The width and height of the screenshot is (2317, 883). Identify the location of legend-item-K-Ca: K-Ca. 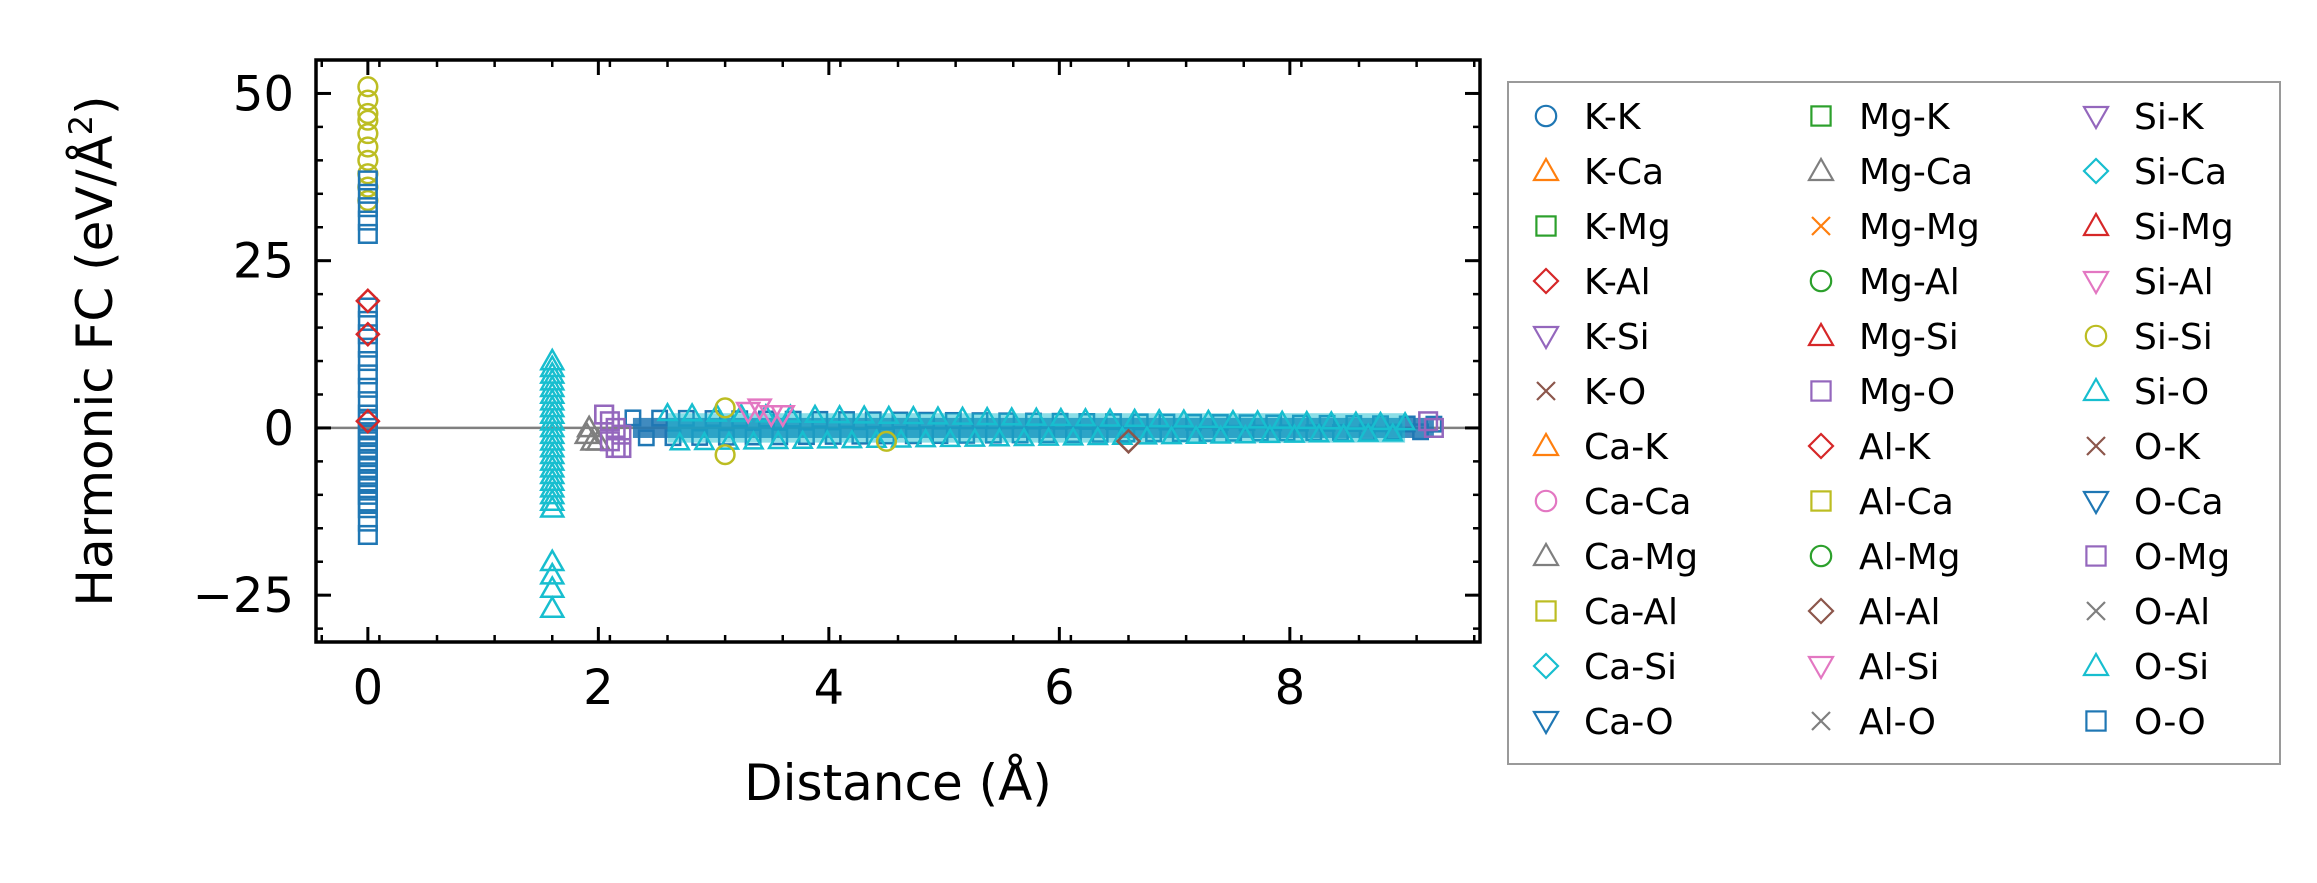
(1598, 172).